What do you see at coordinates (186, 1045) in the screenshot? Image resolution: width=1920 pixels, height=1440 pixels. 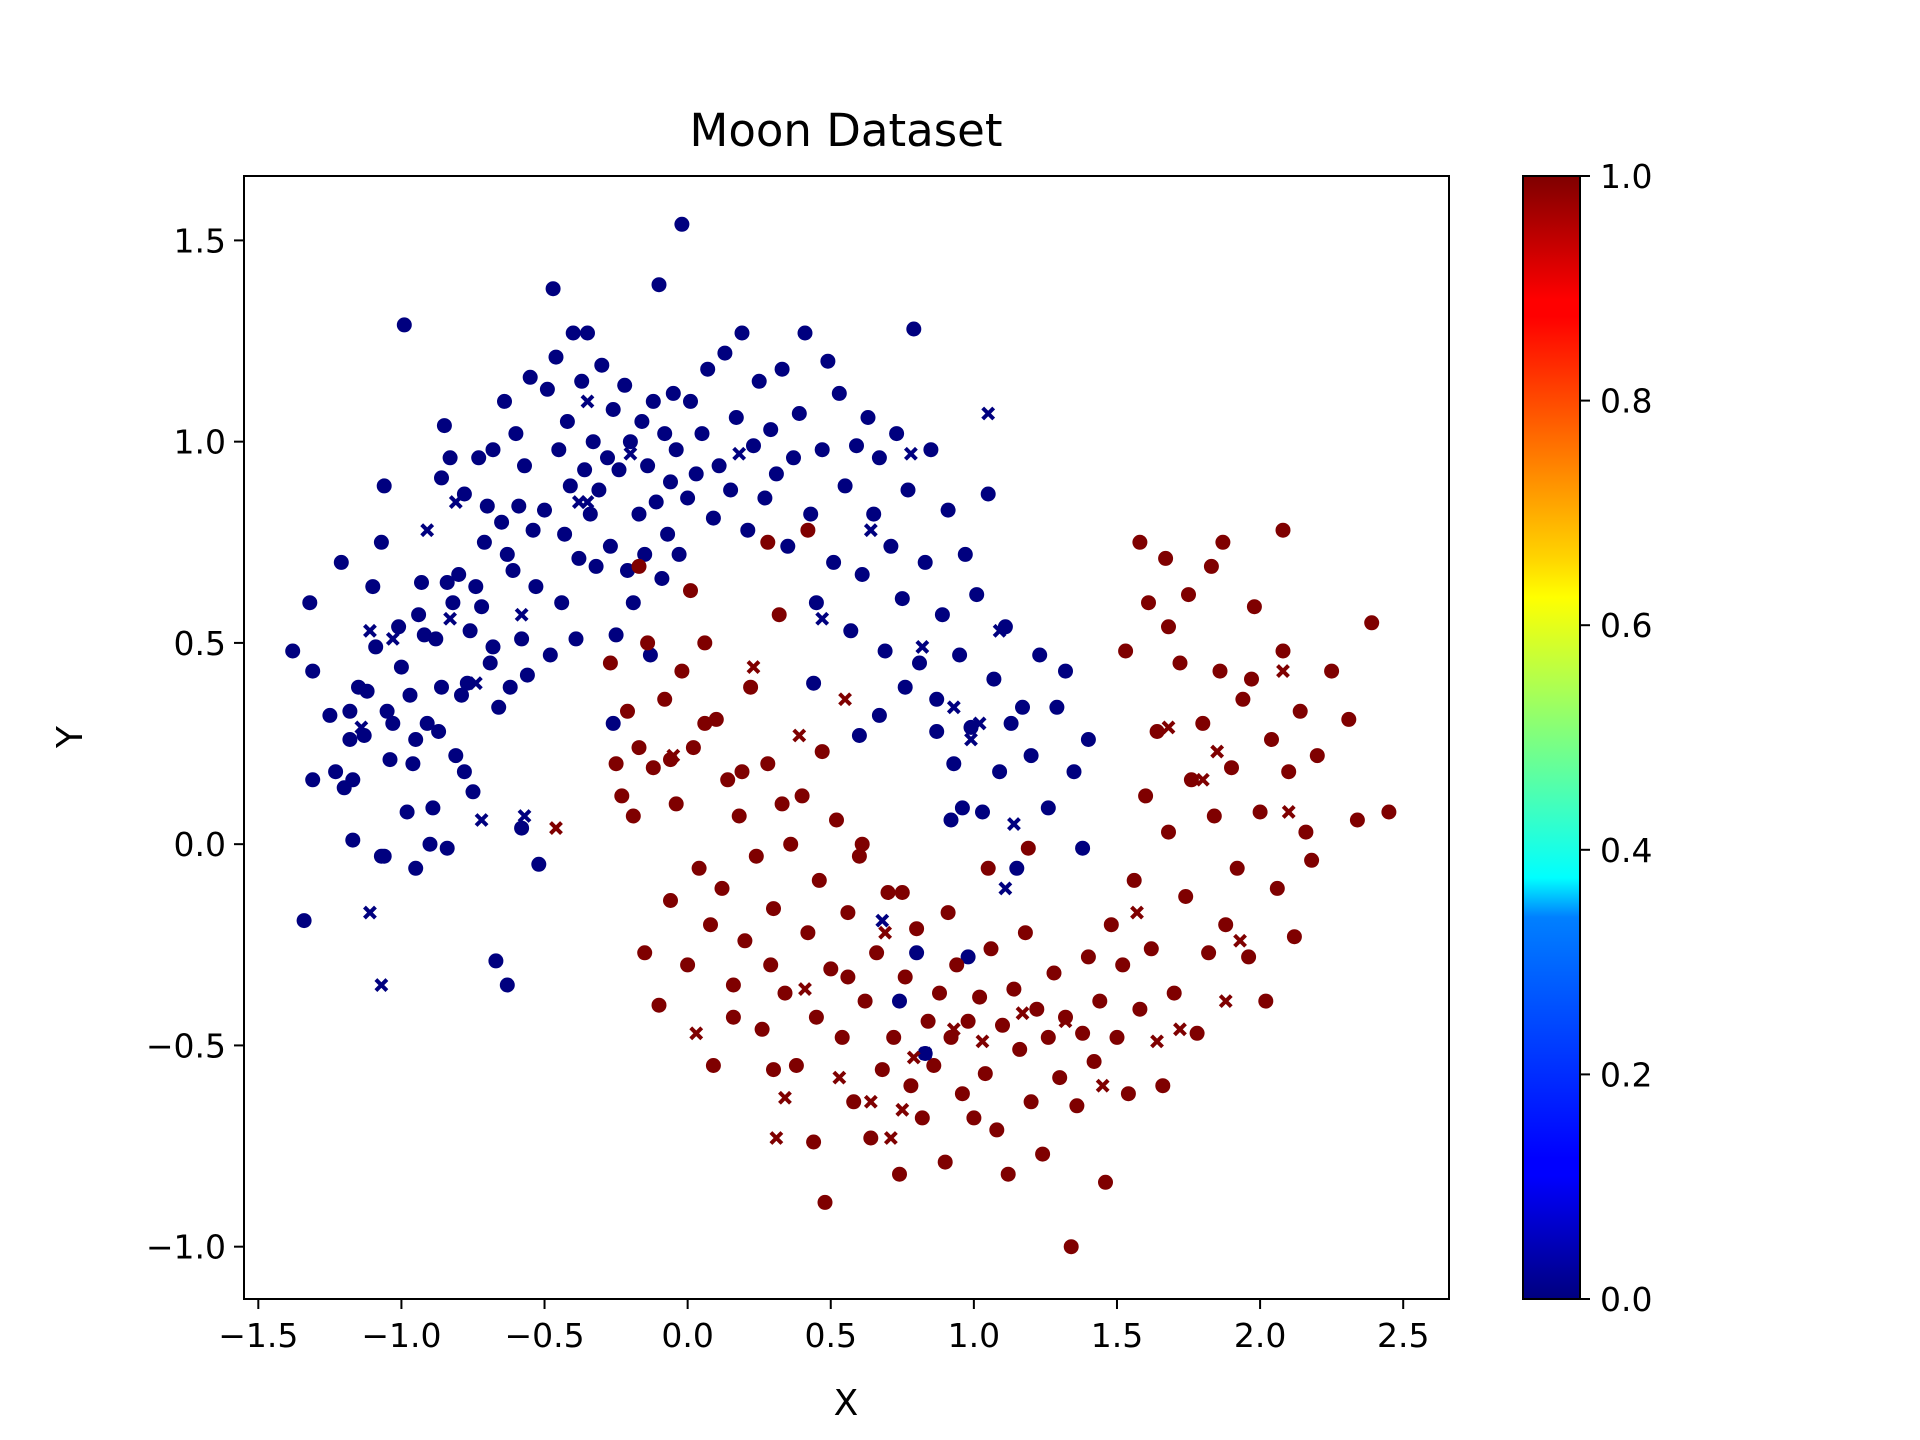 I see `y-tick-label: −0.5` at bounding box center [186, 1045].